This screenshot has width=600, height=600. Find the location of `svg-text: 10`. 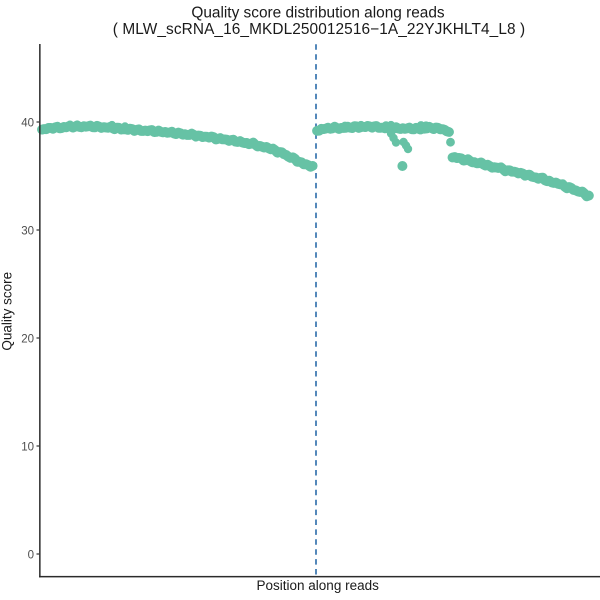

svg-text: 10 is located at coordinates (27, 448).